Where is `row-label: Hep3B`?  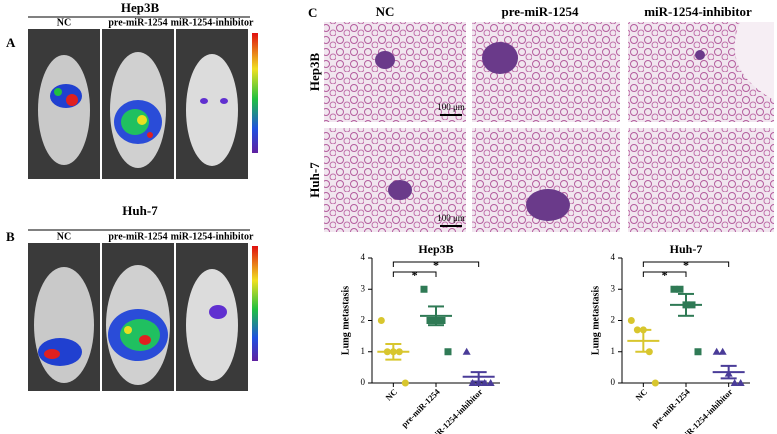
row-label: Hep3B is located at coordinates (314, 72).